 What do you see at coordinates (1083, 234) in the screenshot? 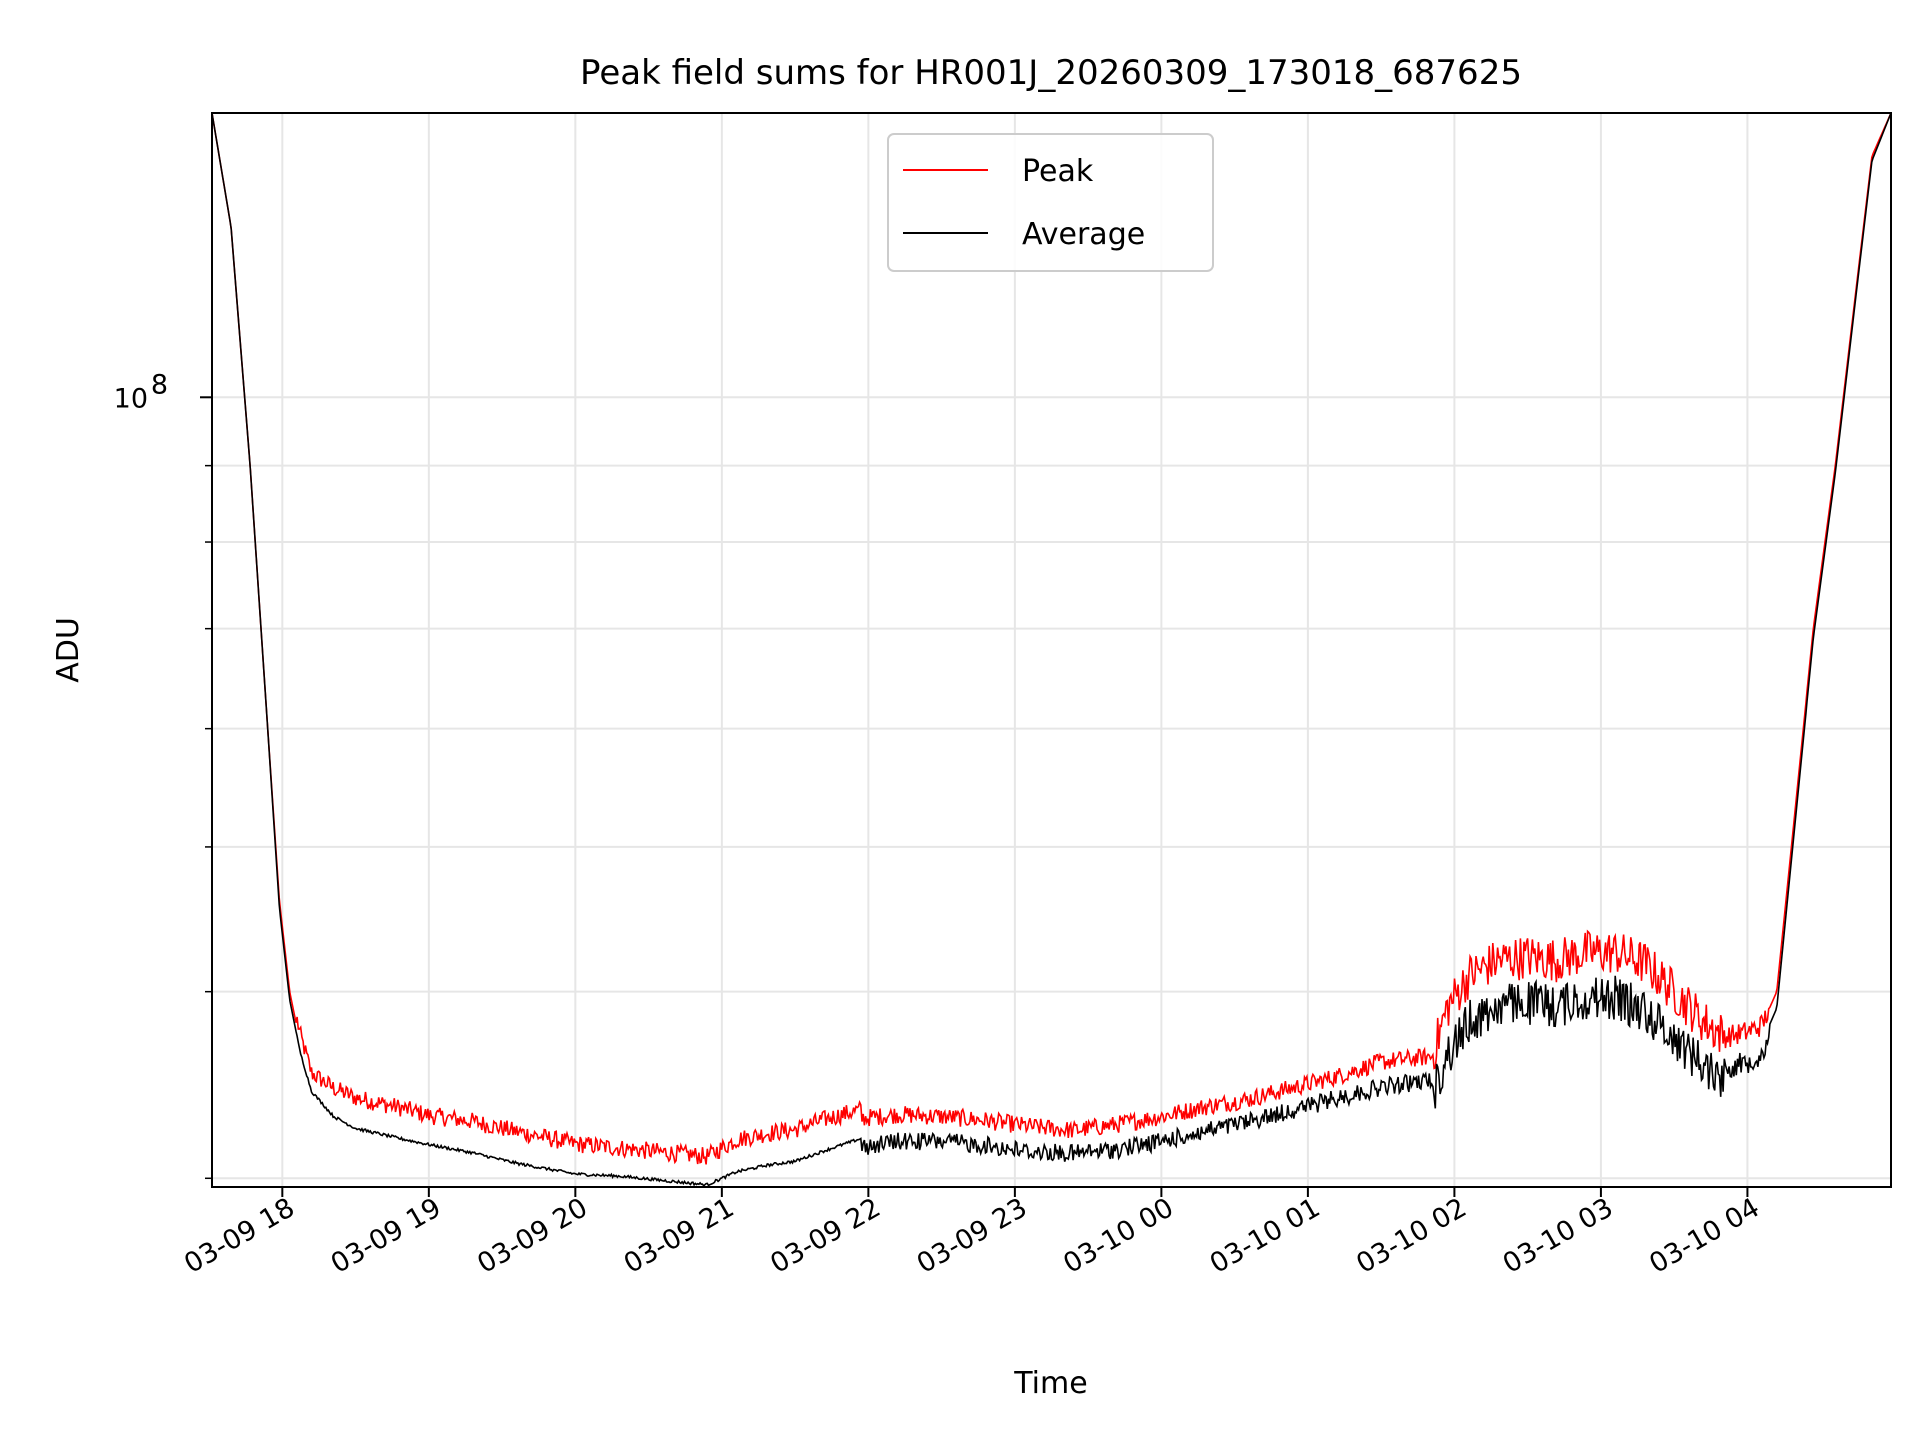
I see `legend-label-average: Average` at bounding box center [1083, 234].